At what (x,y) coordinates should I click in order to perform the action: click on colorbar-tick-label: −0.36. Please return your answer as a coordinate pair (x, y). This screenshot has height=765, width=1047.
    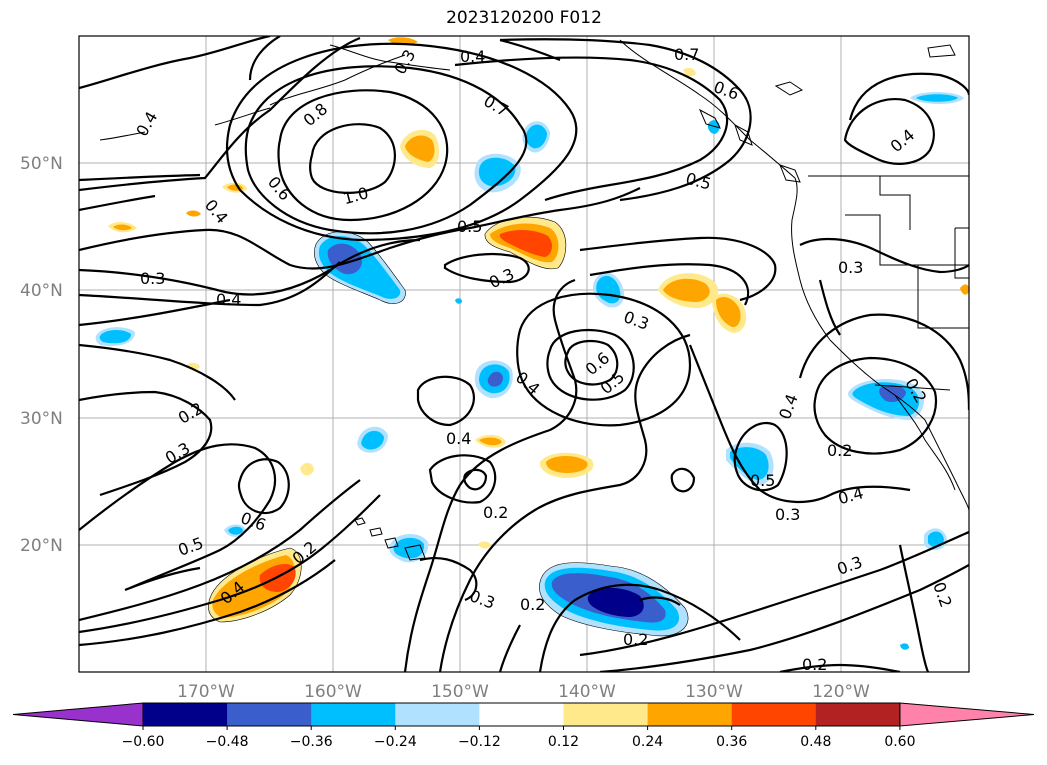
    Looking at the image, I should click on (311, 742).